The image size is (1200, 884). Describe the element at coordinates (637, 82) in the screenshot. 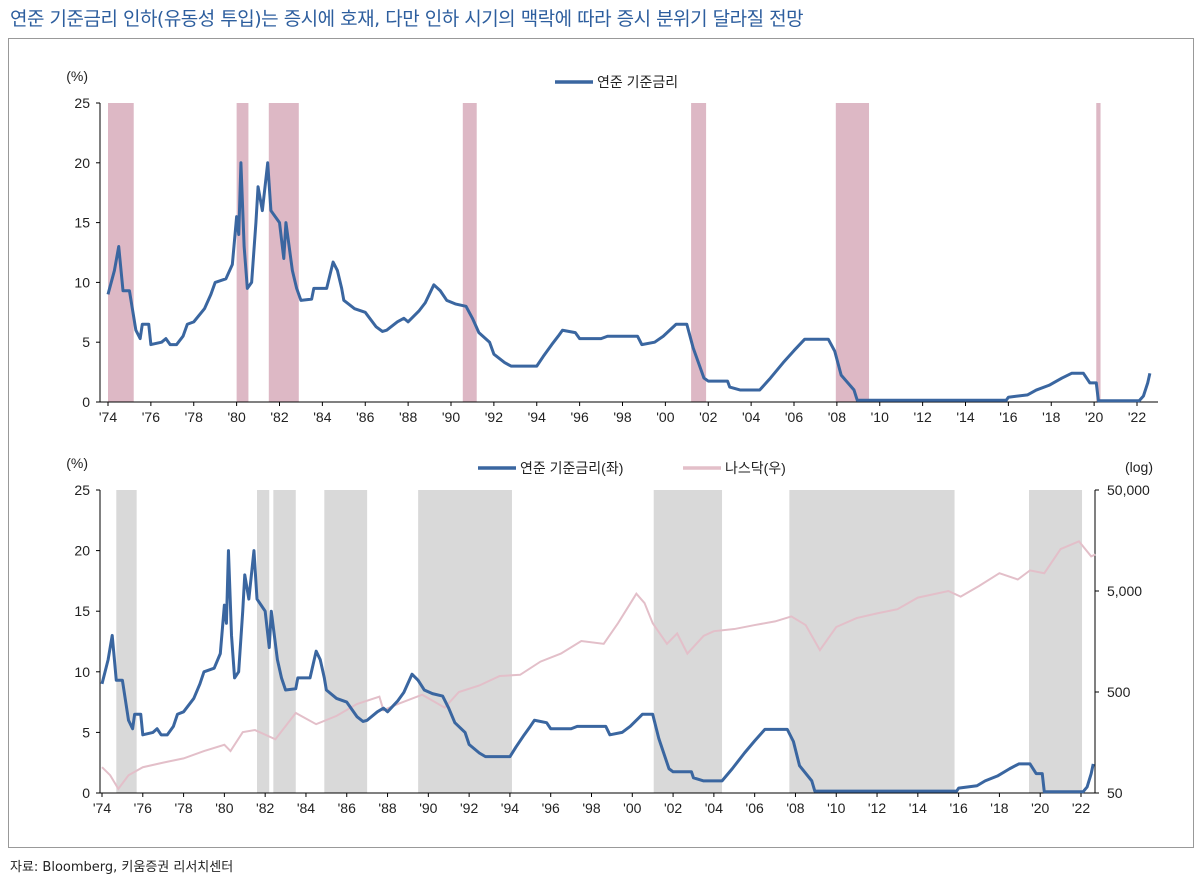

I see `legend-label: 연준 기준금리` at that location.